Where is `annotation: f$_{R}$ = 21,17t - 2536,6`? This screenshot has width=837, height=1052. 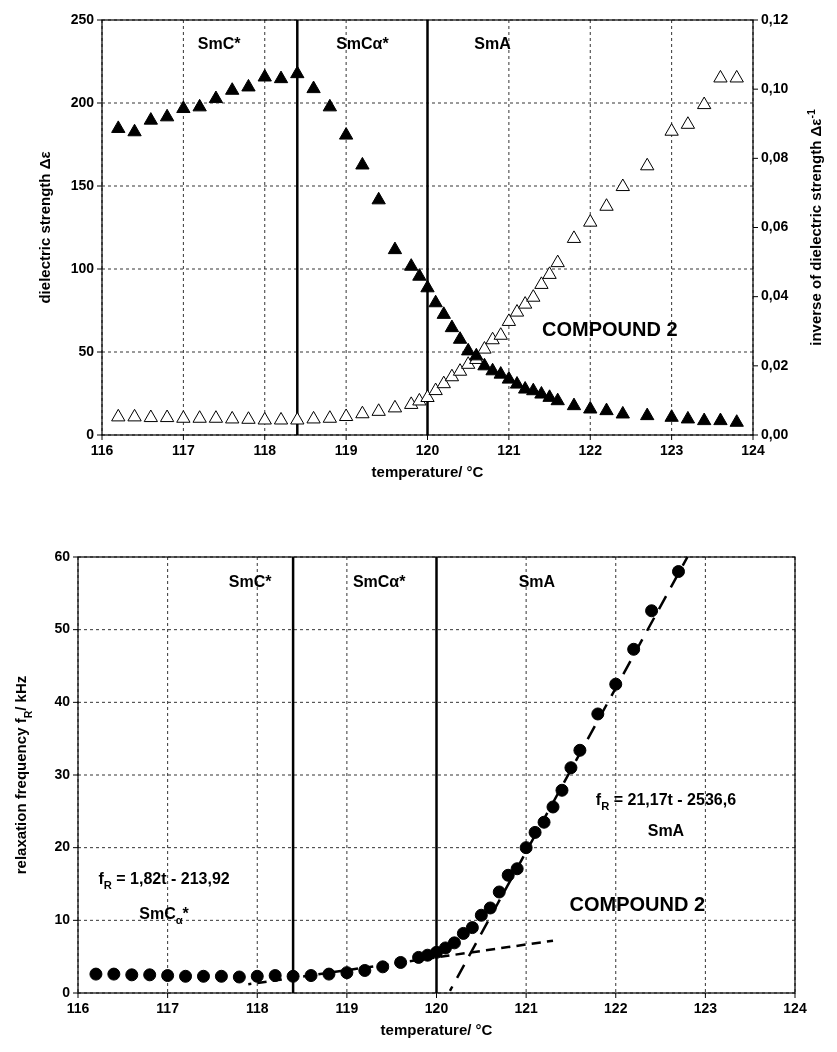
annotation: f$_{R}$ = 21,17t - 2536,6 is located at coordinates (666, 802).